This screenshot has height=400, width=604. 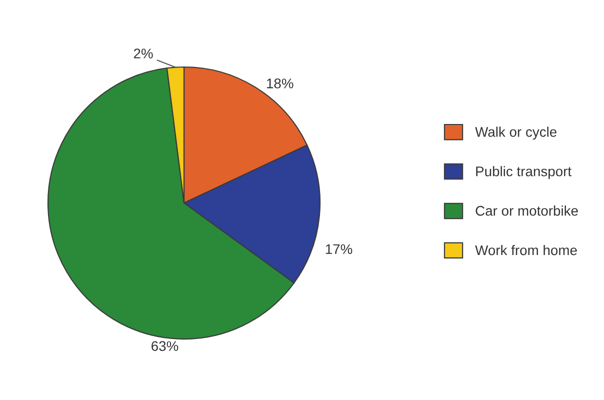 I want to click on data-label: 18%, so click(x=280, y=83).